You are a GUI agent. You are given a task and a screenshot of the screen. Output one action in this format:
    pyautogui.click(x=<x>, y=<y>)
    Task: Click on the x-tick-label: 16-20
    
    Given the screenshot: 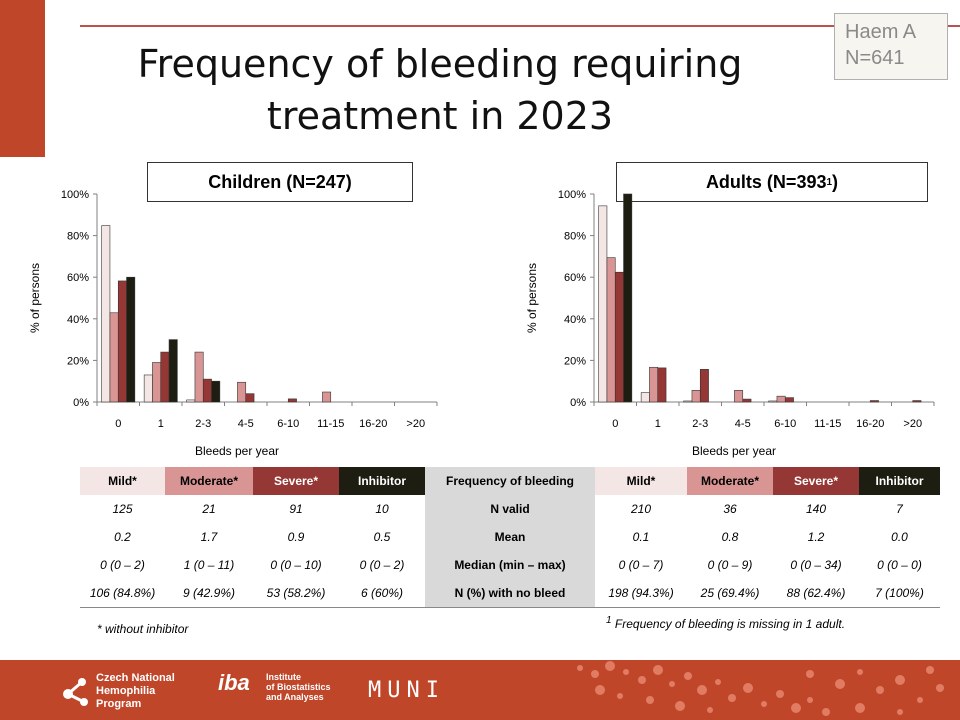 What is the action you would take?
    pyautogui.click(x=373, y=424)
    